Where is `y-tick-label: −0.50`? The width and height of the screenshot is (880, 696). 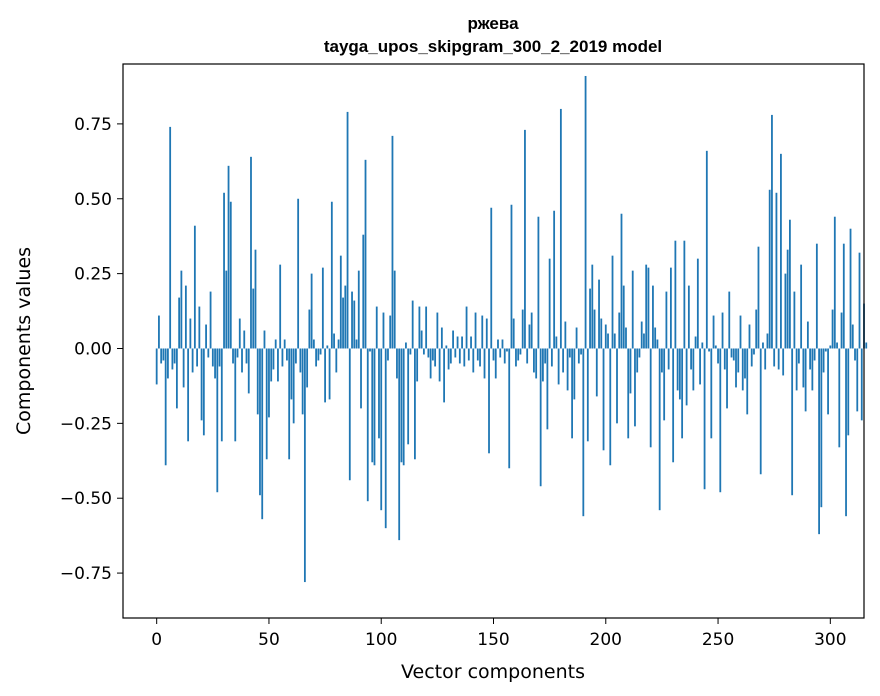 y-tick-label: −0.50 is located at coordinates (86, 499).